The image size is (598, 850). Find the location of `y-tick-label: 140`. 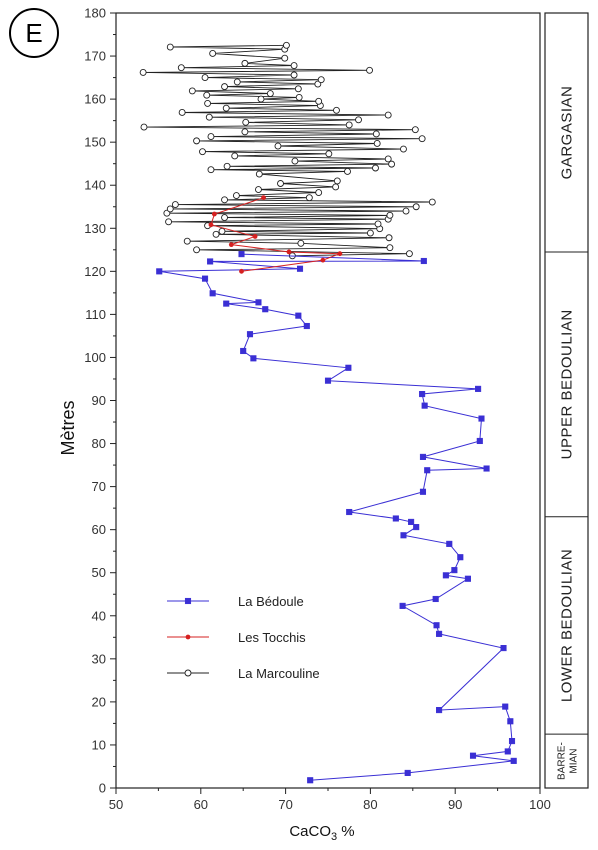

y-tick-label: 140 is located at coordinates (95, 185).